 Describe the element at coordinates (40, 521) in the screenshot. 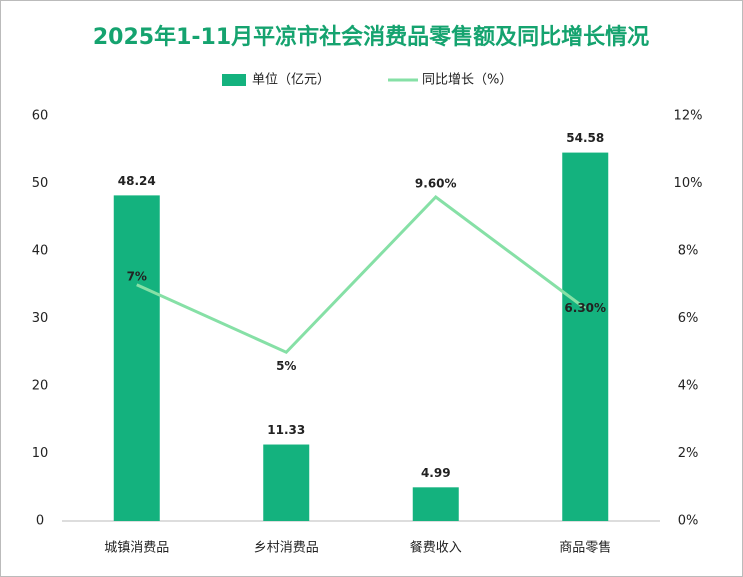

I see `y-tick-label: 0` at that location.